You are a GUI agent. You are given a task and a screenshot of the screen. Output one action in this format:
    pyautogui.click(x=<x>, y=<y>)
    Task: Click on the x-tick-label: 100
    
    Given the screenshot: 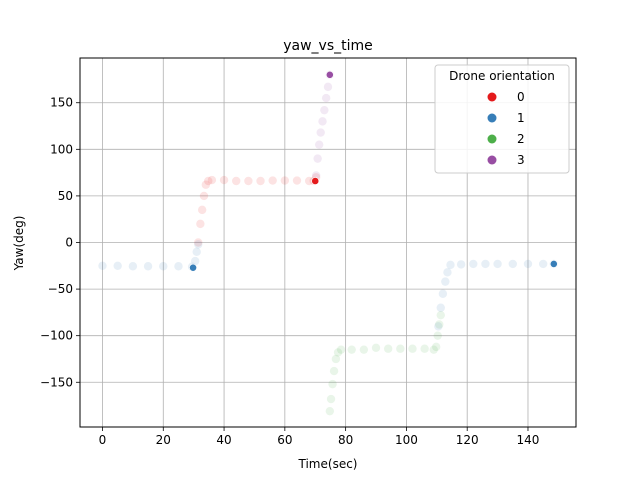 What is the action you would take?
    pyautogui.click(x=406, y=440)
    